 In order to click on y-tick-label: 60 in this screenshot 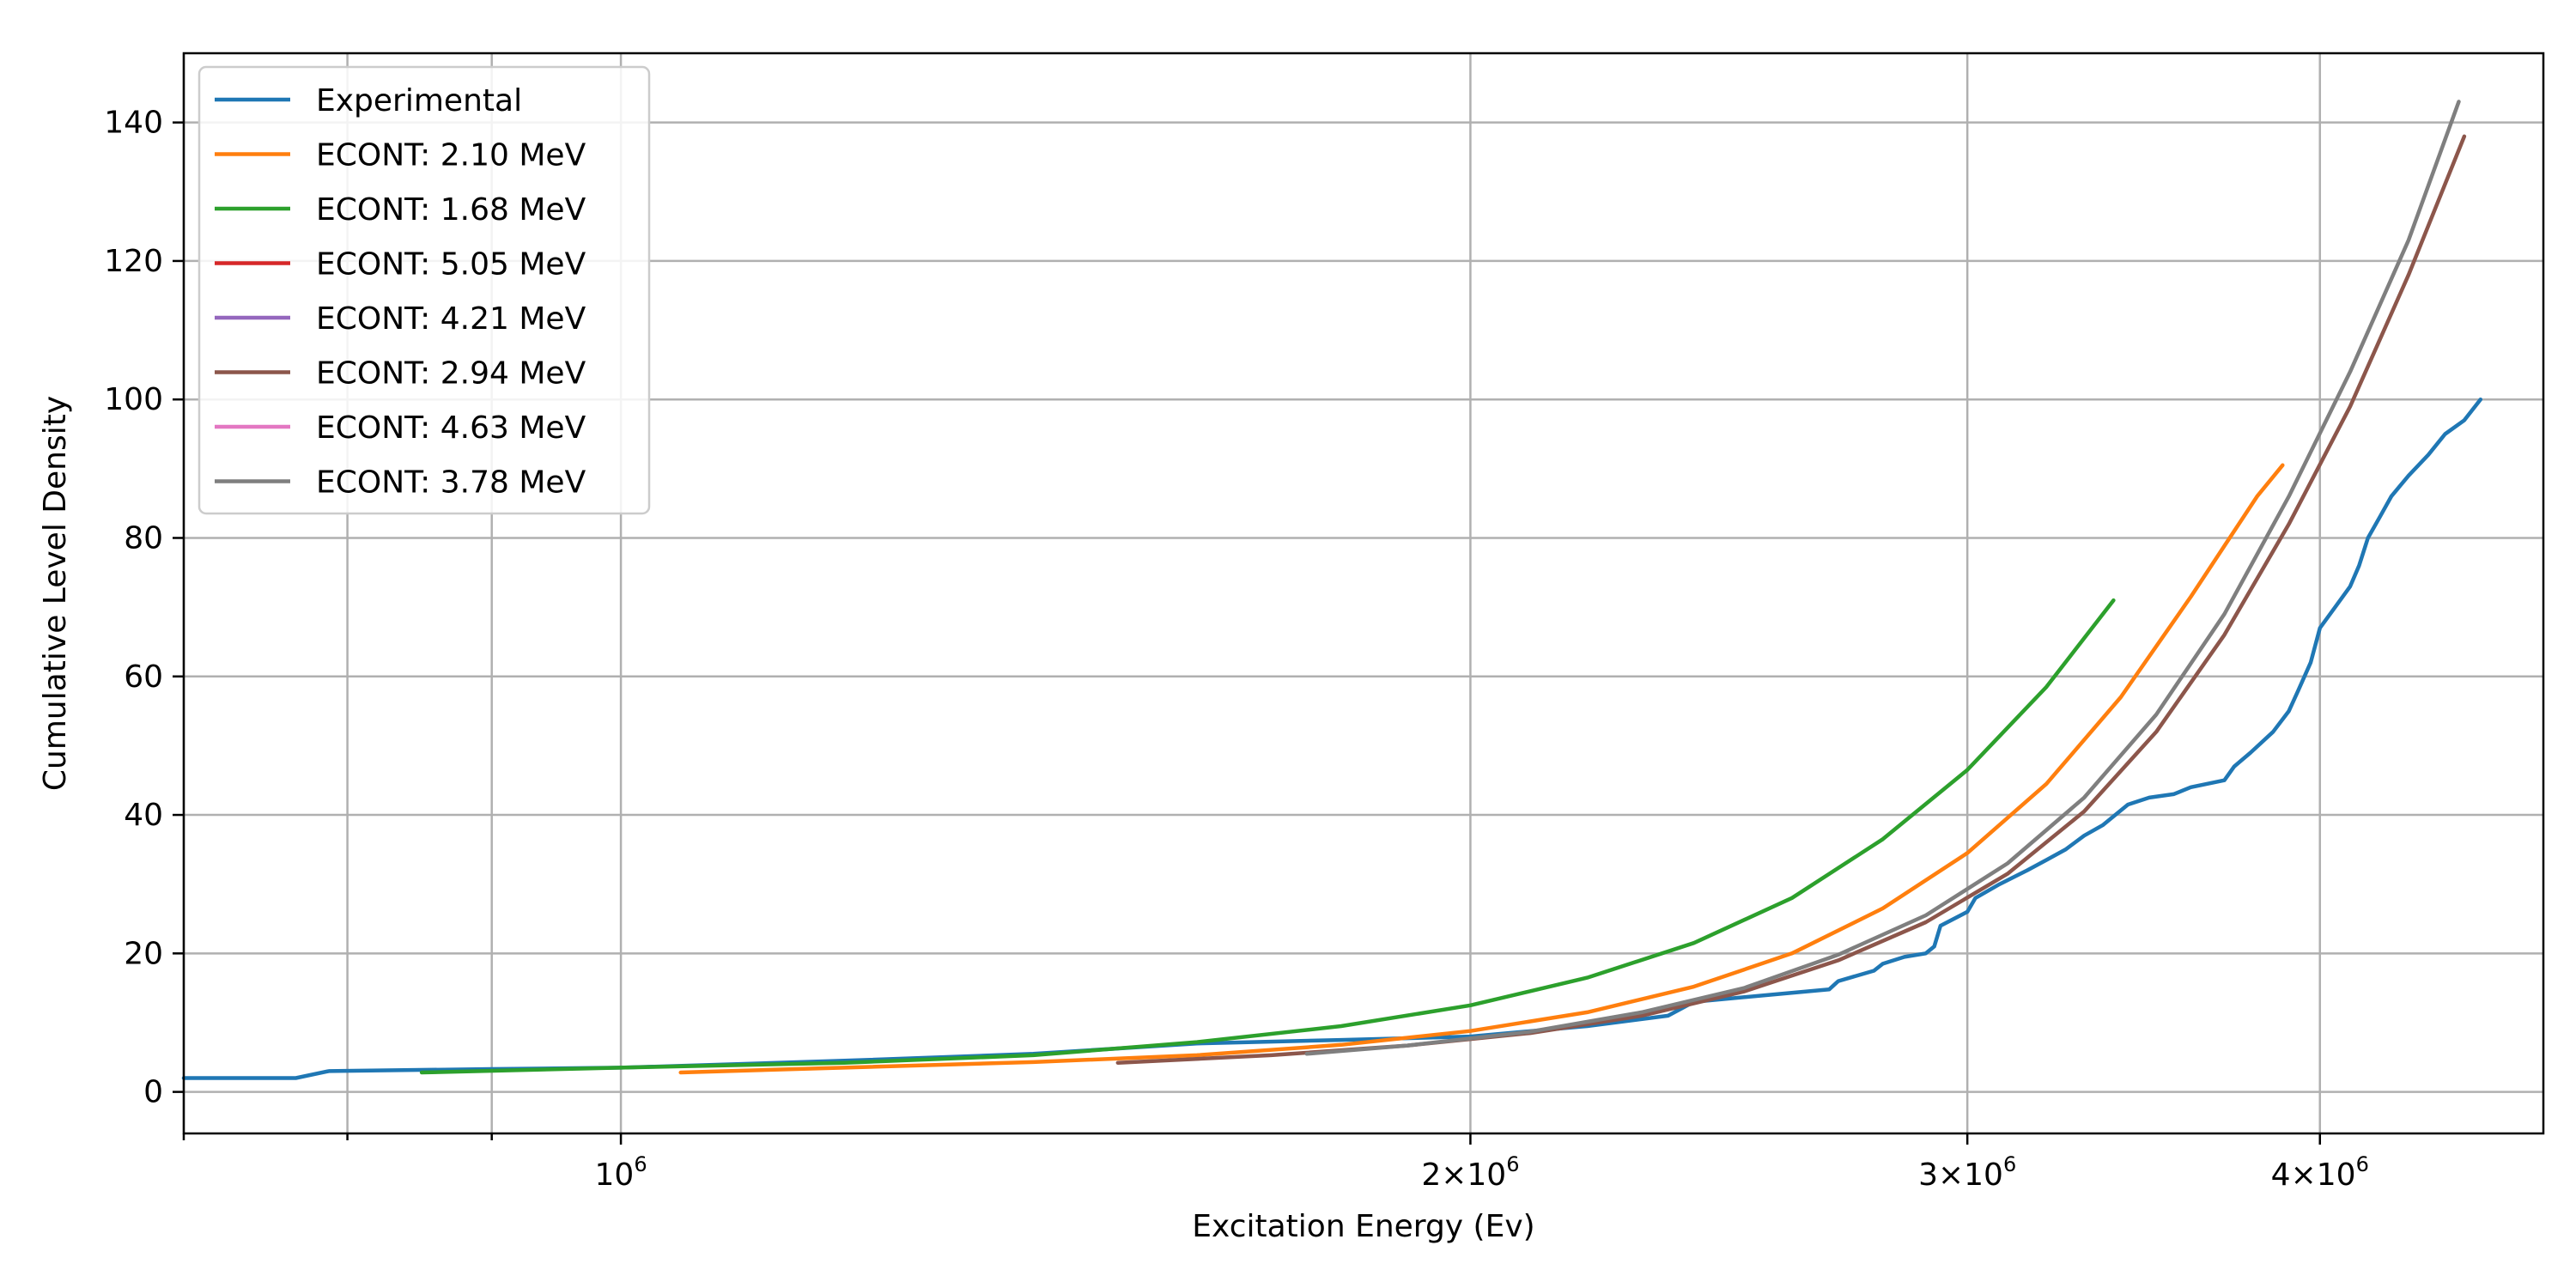, I will do `click(143, 677)`.